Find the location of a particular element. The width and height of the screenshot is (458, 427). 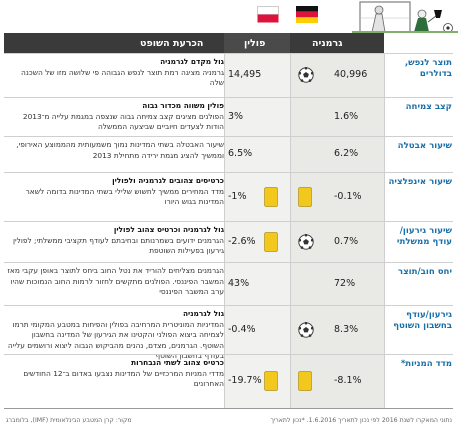

poland-value: -0.4% is located at coordinates (242, 329).